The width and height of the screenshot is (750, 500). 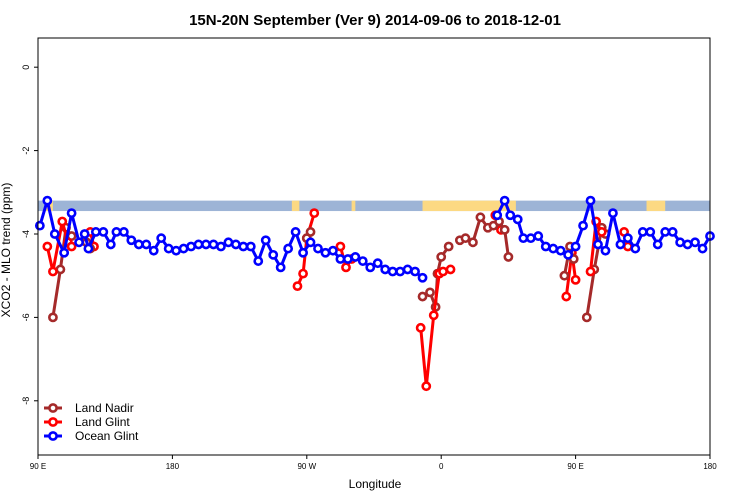 What do you see at coordinates (6, 250) in the screenshot?
I see `y-axis-label: XCO2 - MLO trend (ppm)` at bounding box center [6, 250].